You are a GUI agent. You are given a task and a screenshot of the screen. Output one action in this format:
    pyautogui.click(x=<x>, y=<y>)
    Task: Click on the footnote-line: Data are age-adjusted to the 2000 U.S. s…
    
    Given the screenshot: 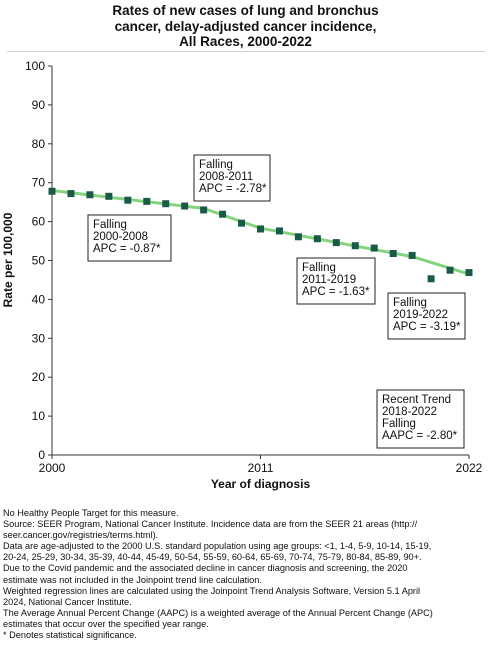 What is the action you would take?
    pyautogui.click(x=217, y=546)
    